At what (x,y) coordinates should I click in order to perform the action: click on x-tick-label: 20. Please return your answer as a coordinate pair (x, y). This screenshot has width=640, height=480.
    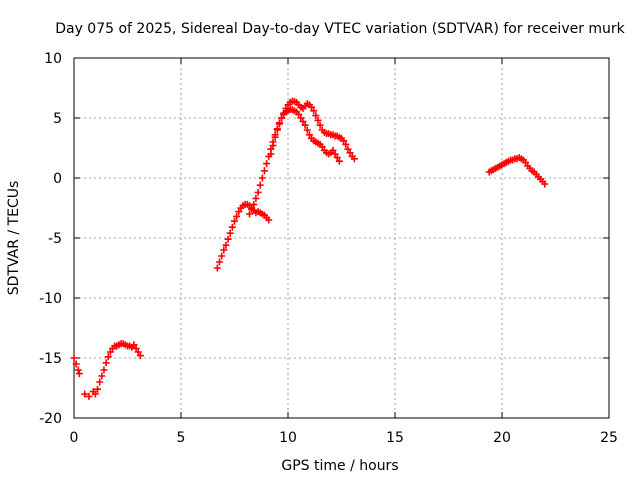
    Looking at the image, I should click on (502, 438).